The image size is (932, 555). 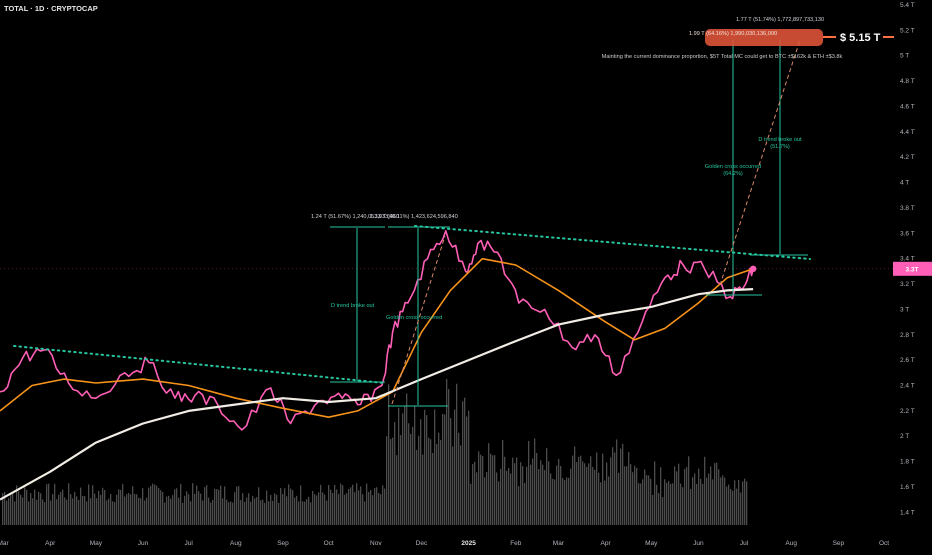 What do you see at coordinates (904, 436) in the screenshot?
I see `y-tick-label: 2 T` at bounding box center [904, 436].